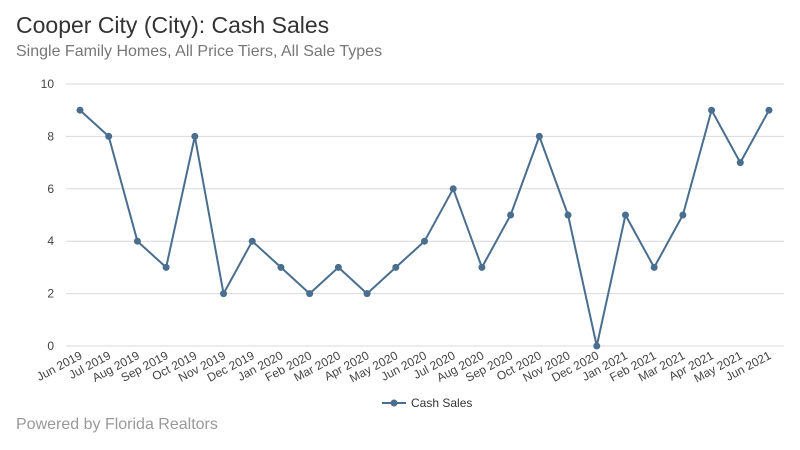 The width and height of the screenshot is (800, 450). What do you see at coordinates (441, 403) in the screenshot?
I see `legend-label: Cash Sales` at bounding box center [441, 403].